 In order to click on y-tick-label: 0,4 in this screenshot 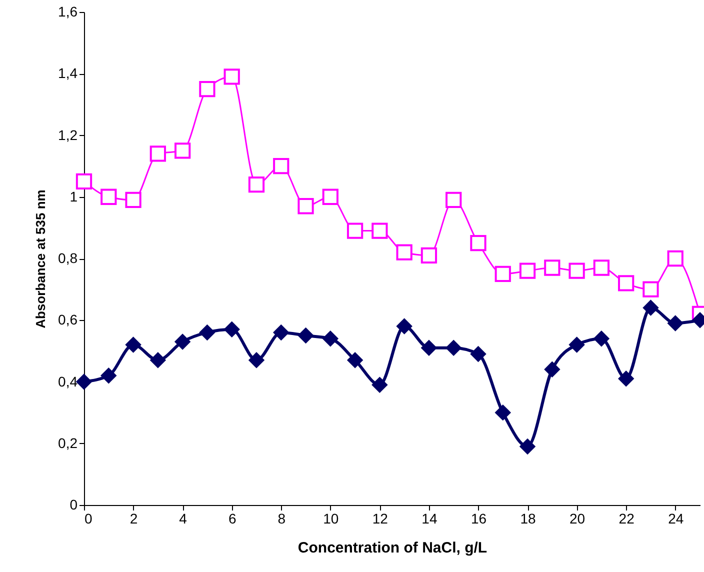, I will do `click(68, 381)`.